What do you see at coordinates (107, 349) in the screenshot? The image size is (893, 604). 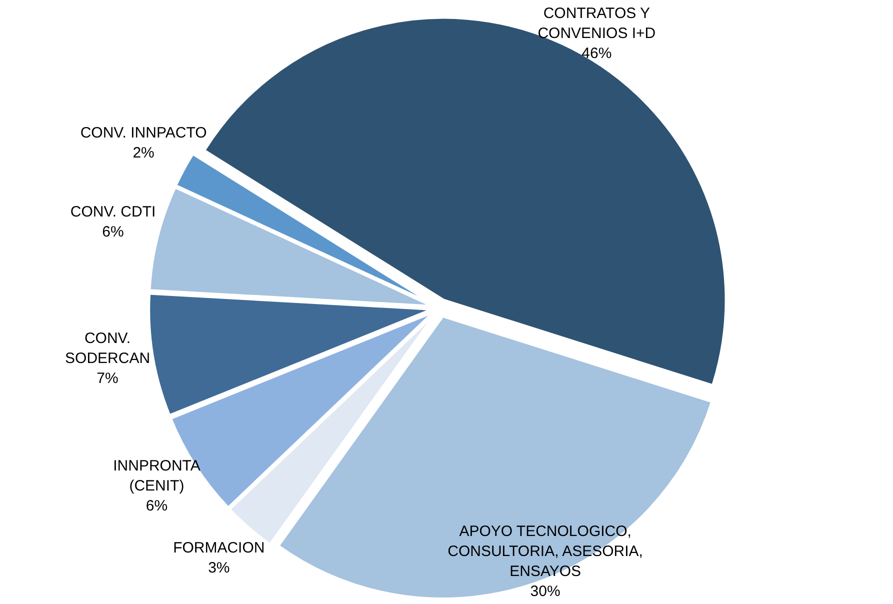 I see `slice-label: CONV. SODERCAN` at bounding box center [107, 349].